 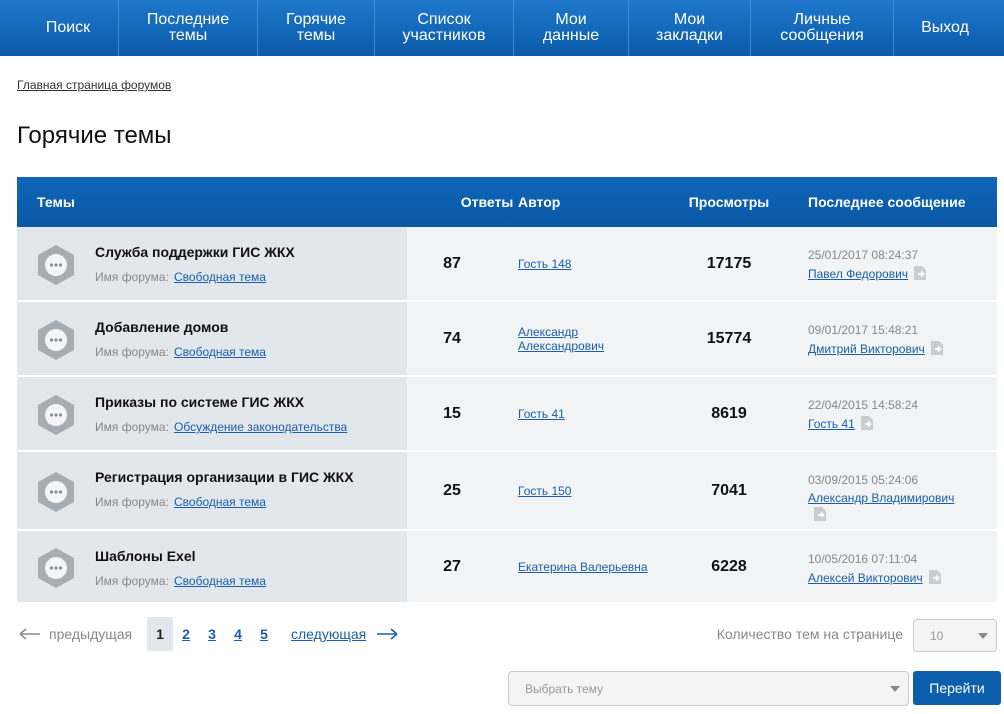 What do you see at coordinates (261, 427) in the screenshot?
I see `forum-link: Обсуждение законодательства` at bounding box center [261, 427].